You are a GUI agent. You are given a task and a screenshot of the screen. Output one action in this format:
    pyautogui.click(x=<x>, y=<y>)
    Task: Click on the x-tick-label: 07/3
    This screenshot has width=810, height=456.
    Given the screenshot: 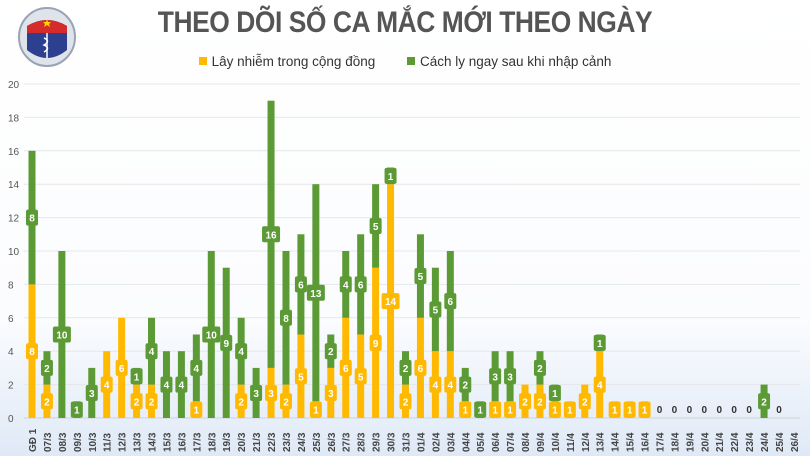 What is the action you would take?
    pyautogui.click(x=48, y=442)
    